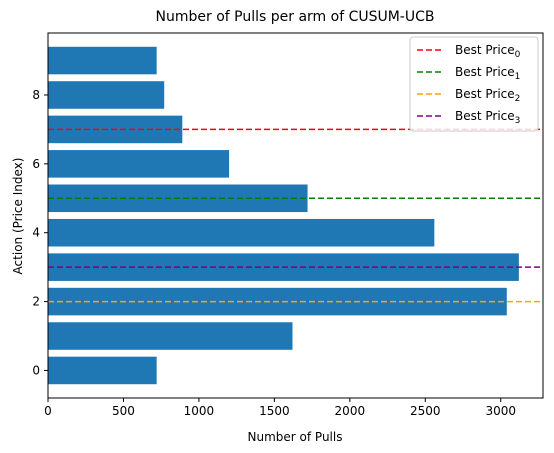 This screenshot has height=453, width=554. Describe the element at coordinates (487, 73) in the screenshot. I see `legend-entry: Best Price1` at that location.